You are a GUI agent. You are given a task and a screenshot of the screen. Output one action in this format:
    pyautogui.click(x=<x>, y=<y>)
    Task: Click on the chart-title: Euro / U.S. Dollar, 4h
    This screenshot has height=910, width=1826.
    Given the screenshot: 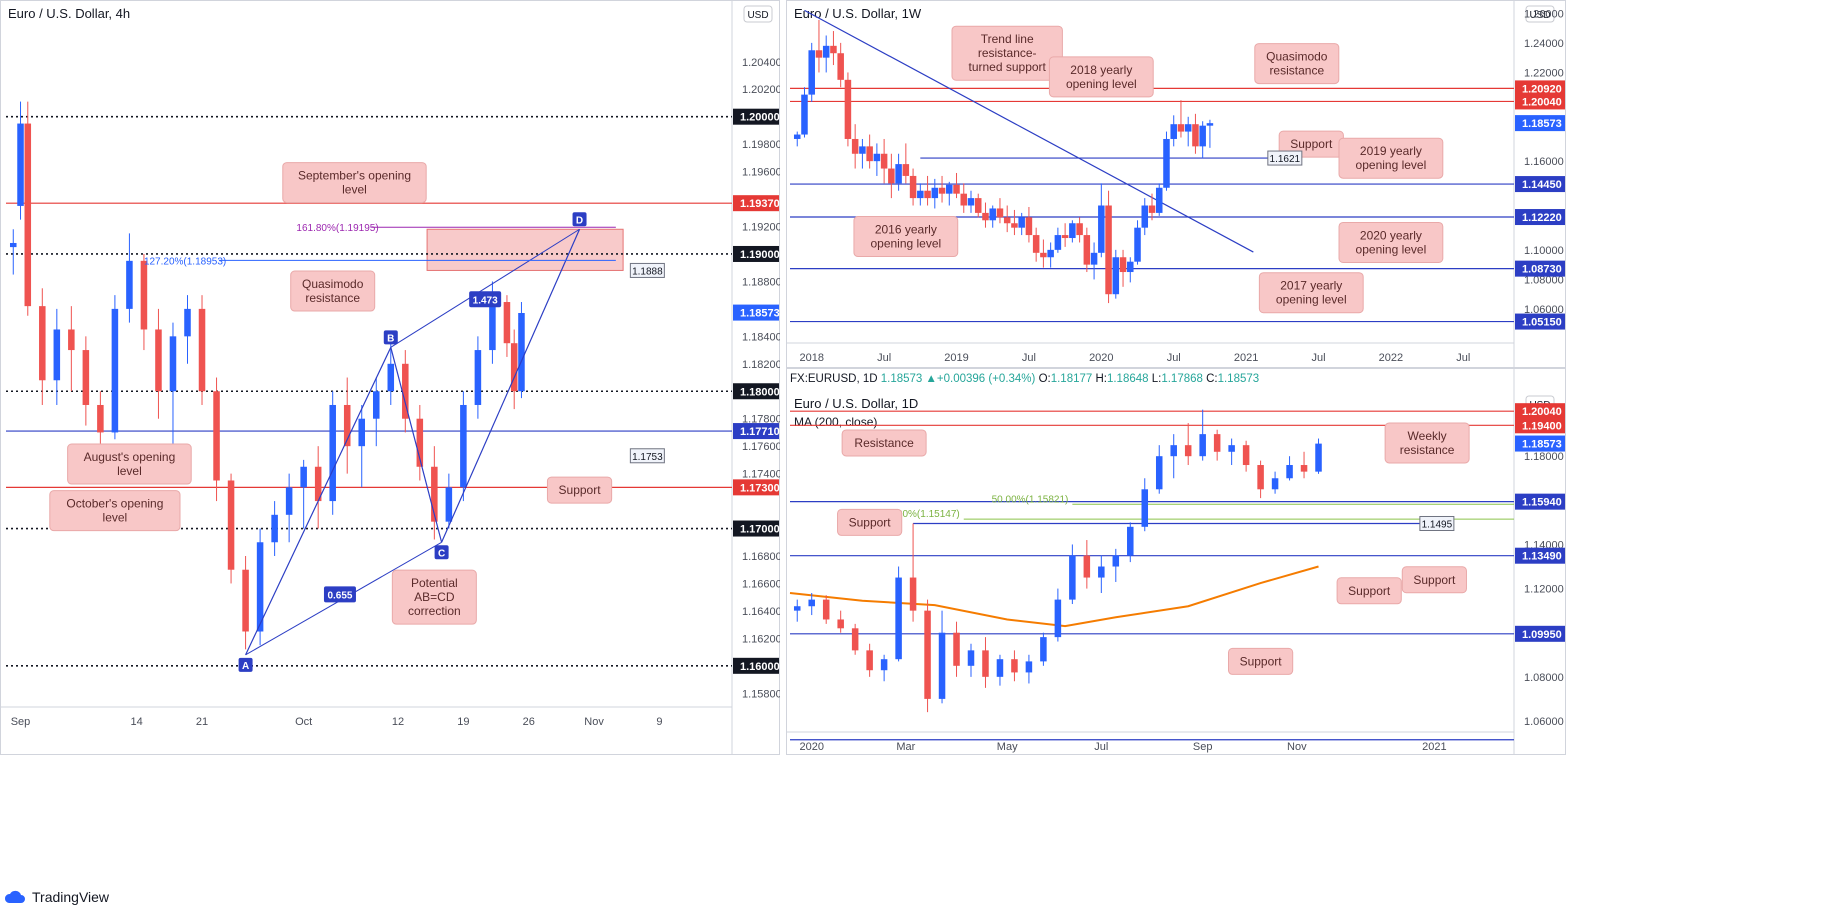 What is the action you would take?
    pyautogui.click(x=69, y=13)
    